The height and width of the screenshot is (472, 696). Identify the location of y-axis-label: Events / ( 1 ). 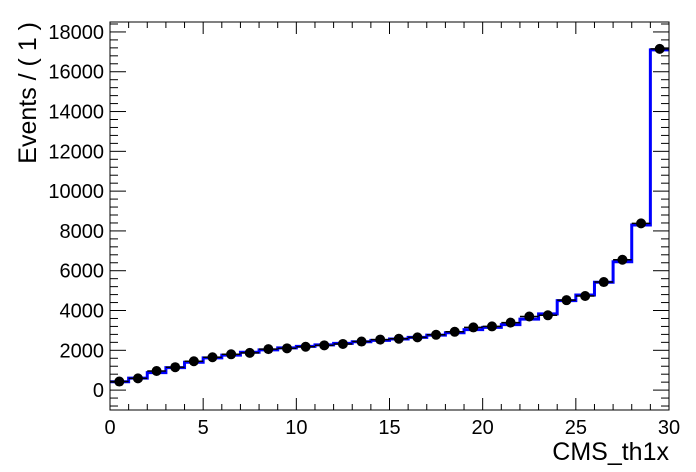
(28, 93).